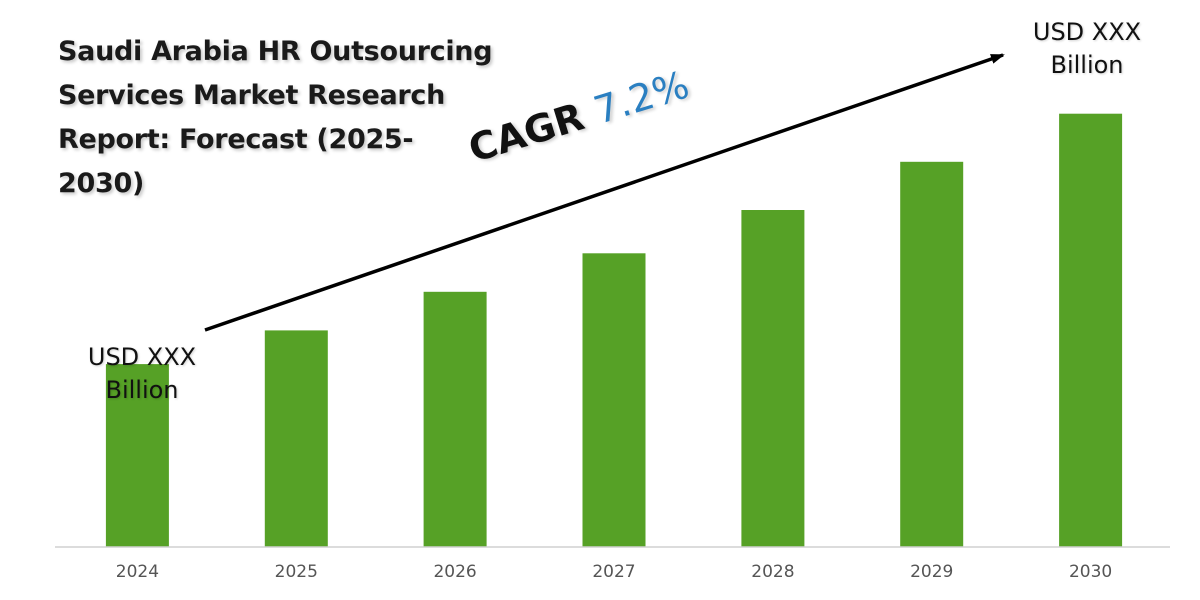 The width and height of the screenshot is (1200, 600). I want to click on bar-2024, so click(137, 455).